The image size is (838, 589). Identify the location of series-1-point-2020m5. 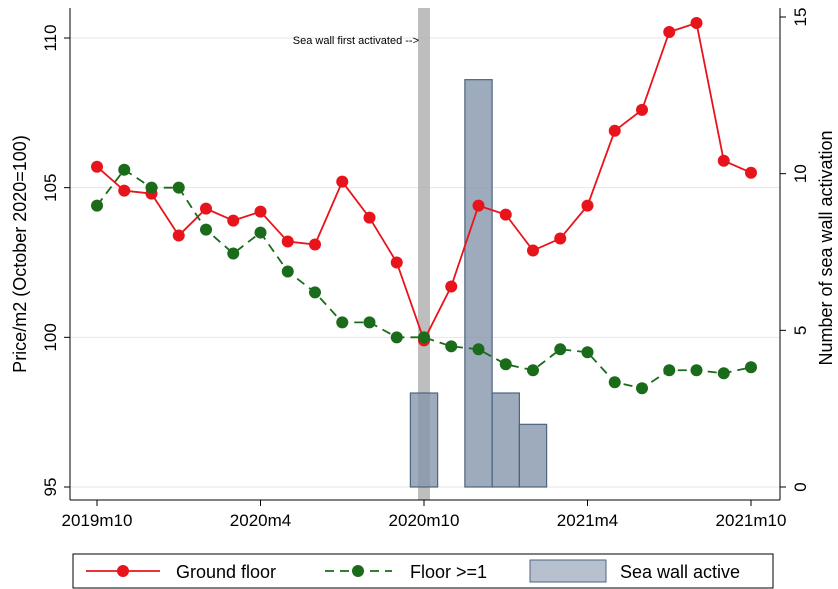
(287, 271).